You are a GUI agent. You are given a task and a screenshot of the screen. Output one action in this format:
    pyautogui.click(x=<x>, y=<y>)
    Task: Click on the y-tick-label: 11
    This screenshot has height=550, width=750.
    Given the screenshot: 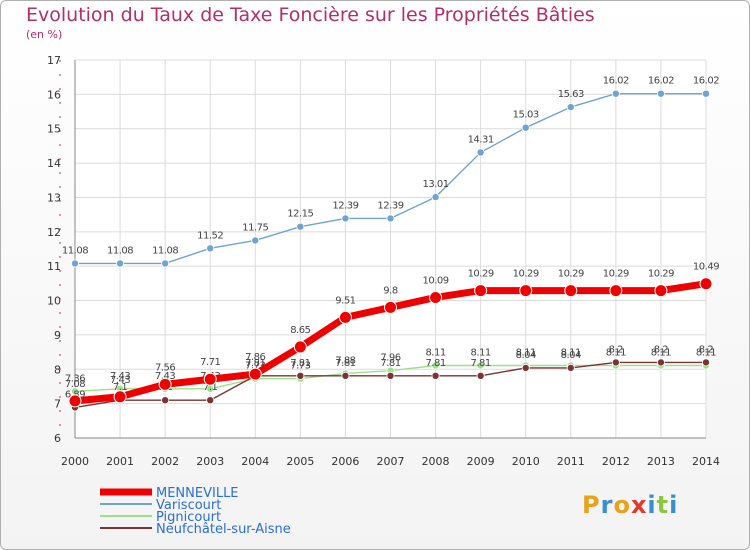 What is the action you would take?
    pyautogui.click(x=54, y=266)
    